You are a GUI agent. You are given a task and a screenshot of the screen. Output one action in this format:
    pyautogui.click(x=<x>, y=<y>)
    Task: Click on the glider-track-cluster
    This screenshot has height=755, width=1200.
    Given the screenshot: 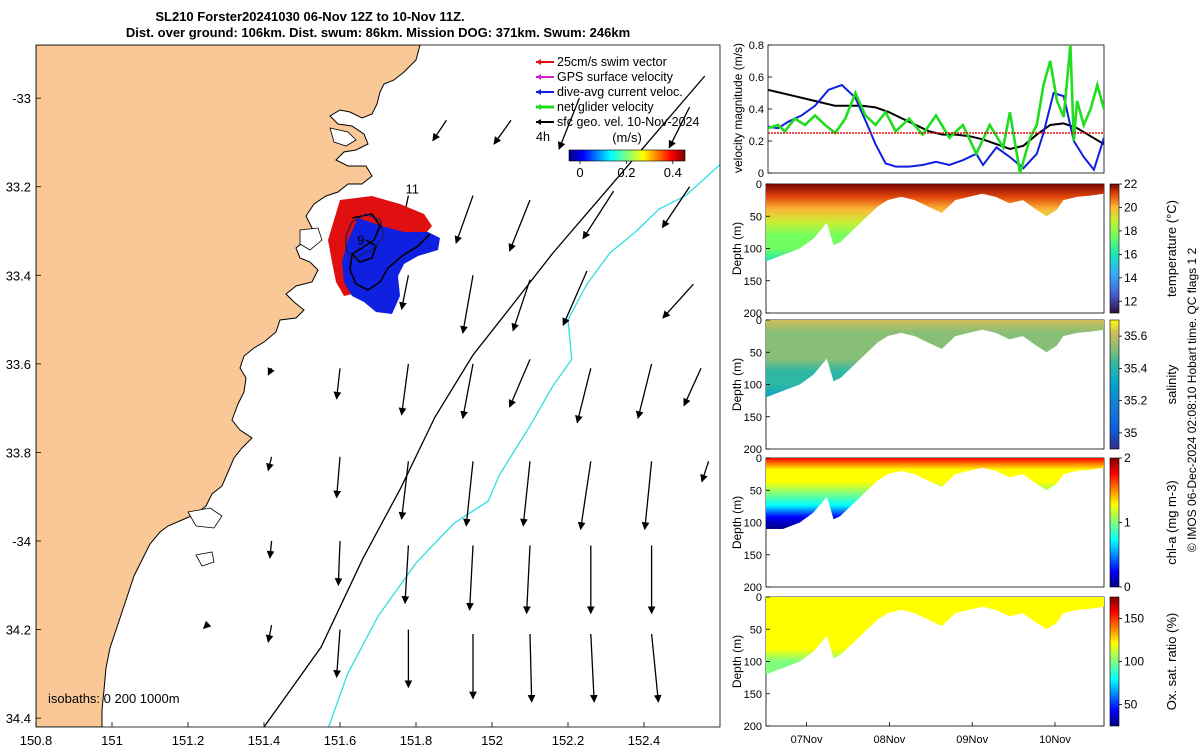 What is the action you would take?
    pyautogui.click(x=384, y=255)
    